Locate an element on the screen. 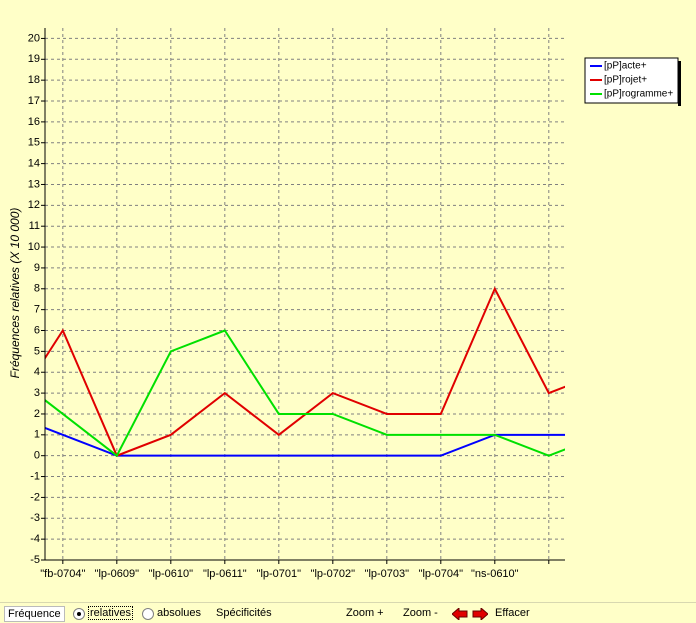  y-tick-label: 16 is located at coordinates (34, 122).